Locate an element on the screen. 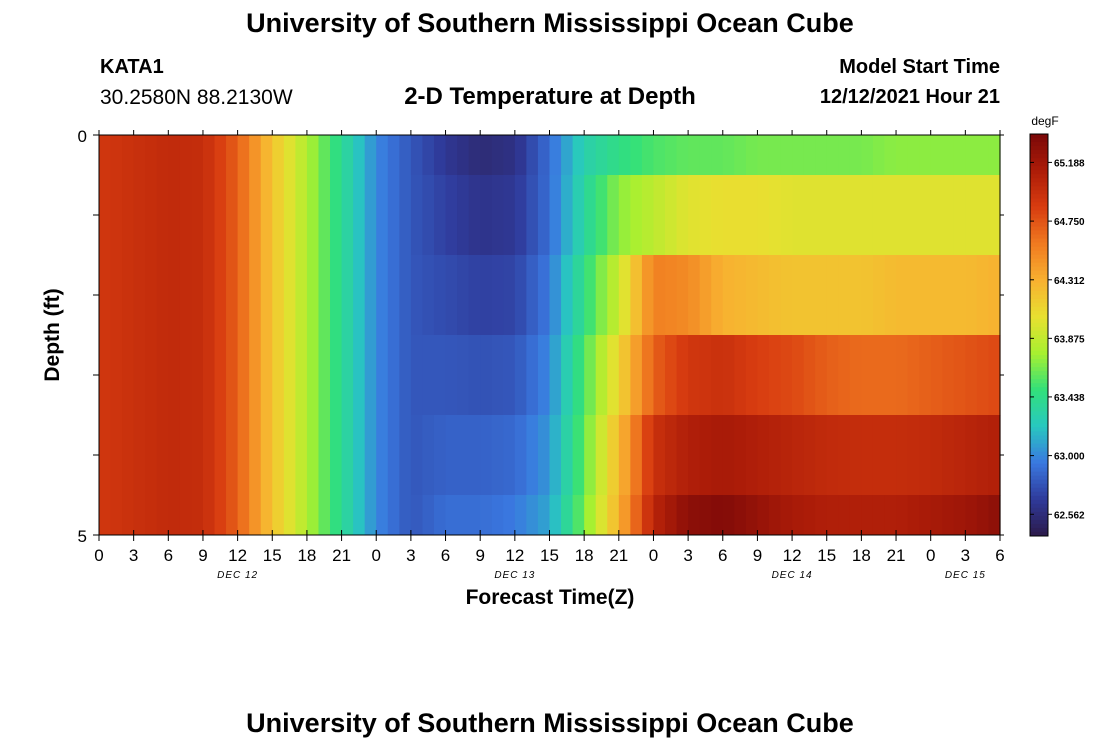 This screenshot has width=1100, height=750. x-tick-label: 6 is located at coordinates (168, 555).